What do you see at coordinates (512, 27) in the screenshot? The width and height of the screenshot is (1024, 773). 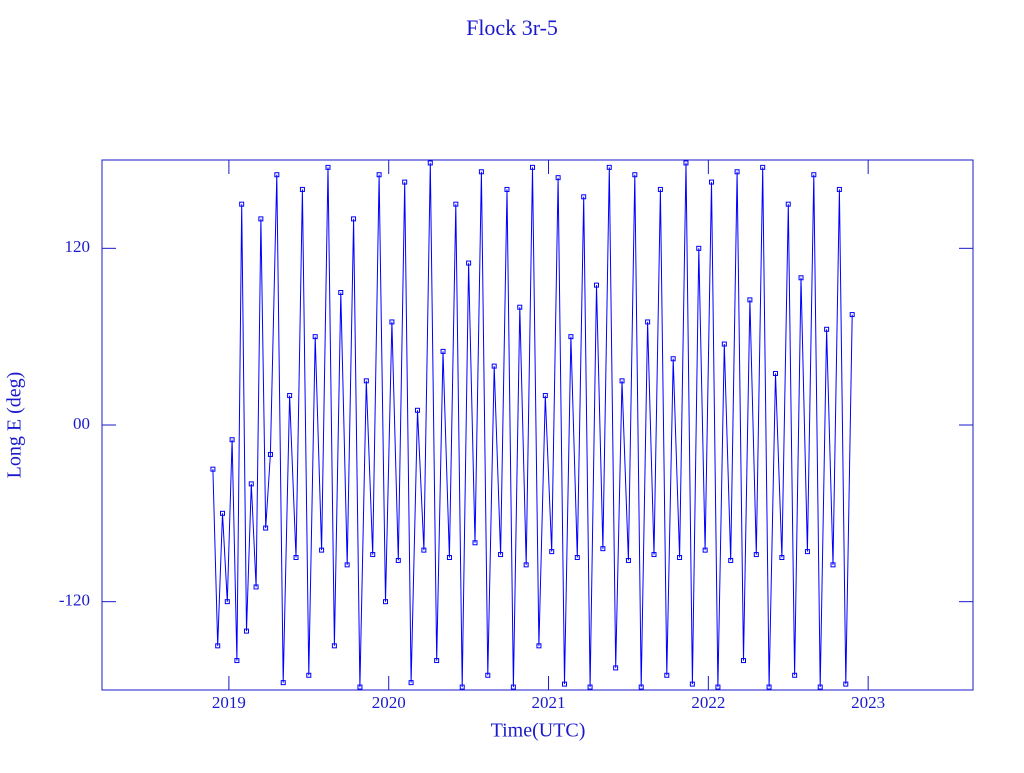 I see `chart-title: Flock 3r-5` at bounding box center [512, 27].